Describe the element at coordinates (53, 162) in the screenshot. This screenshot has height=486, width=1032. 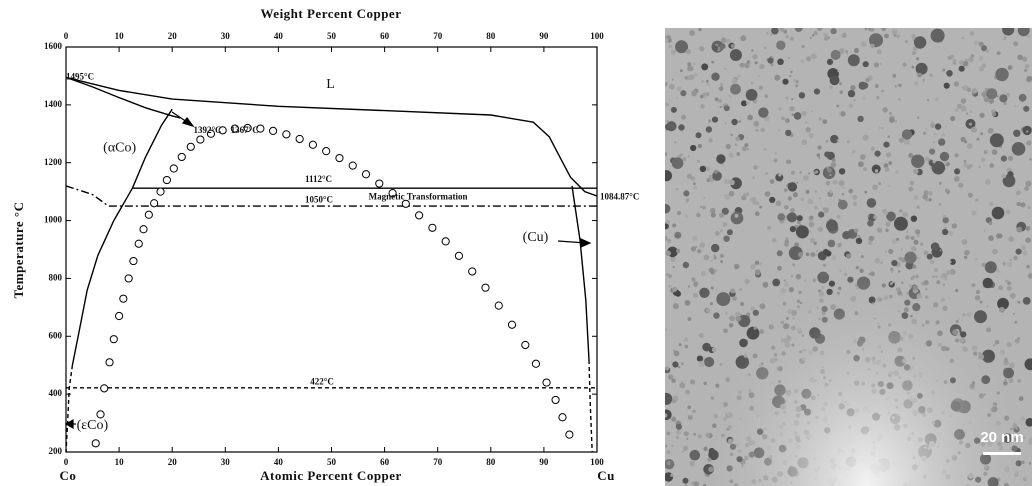
I see `y-tick-label: 1200` at that location.